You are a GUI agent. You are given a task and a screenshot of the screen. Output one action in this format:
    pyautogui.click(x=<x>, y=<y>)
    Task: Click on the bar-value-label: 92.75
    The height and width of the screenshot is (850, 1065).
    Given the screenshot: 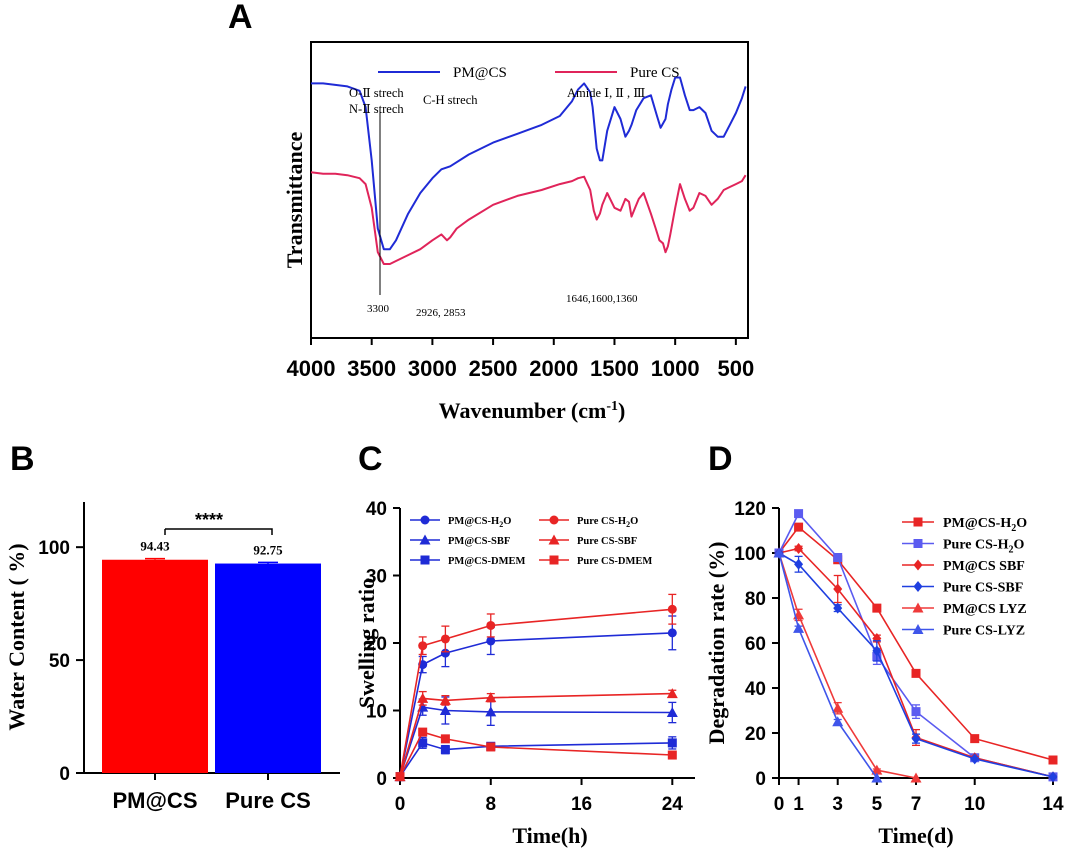 What is the action you would take?
    pyautogui.click(x=268, y=550)
    